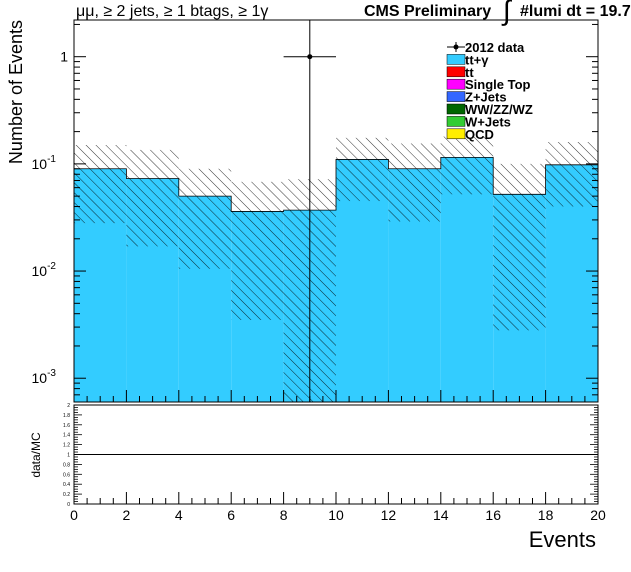 This screenshot has height=572, width=631. Describe the element at coordinates (486, 97) in the screenshot. I see `legend-label-4: Z+Jets` at that location.